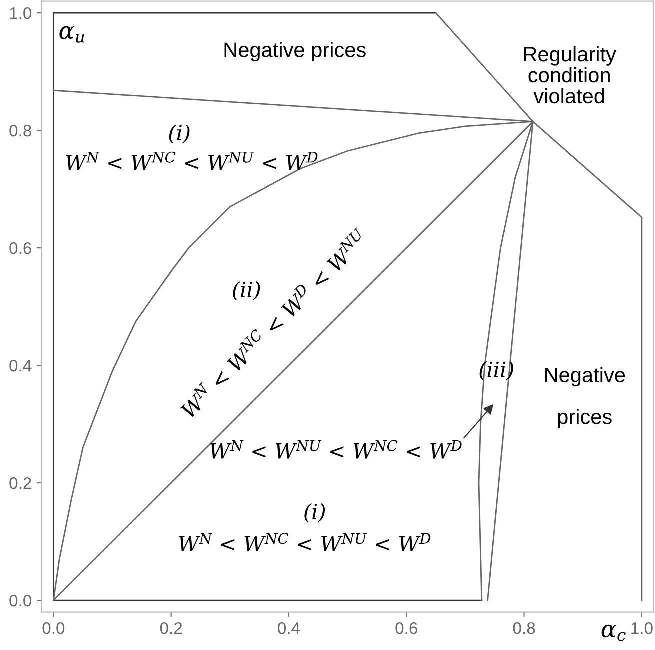 This screenshot has width=655, height=650. What do you see at coordinates (407, 628) in the screenshot?
I see `x-tick-label: 0.6` at bounding box center [407, 628].